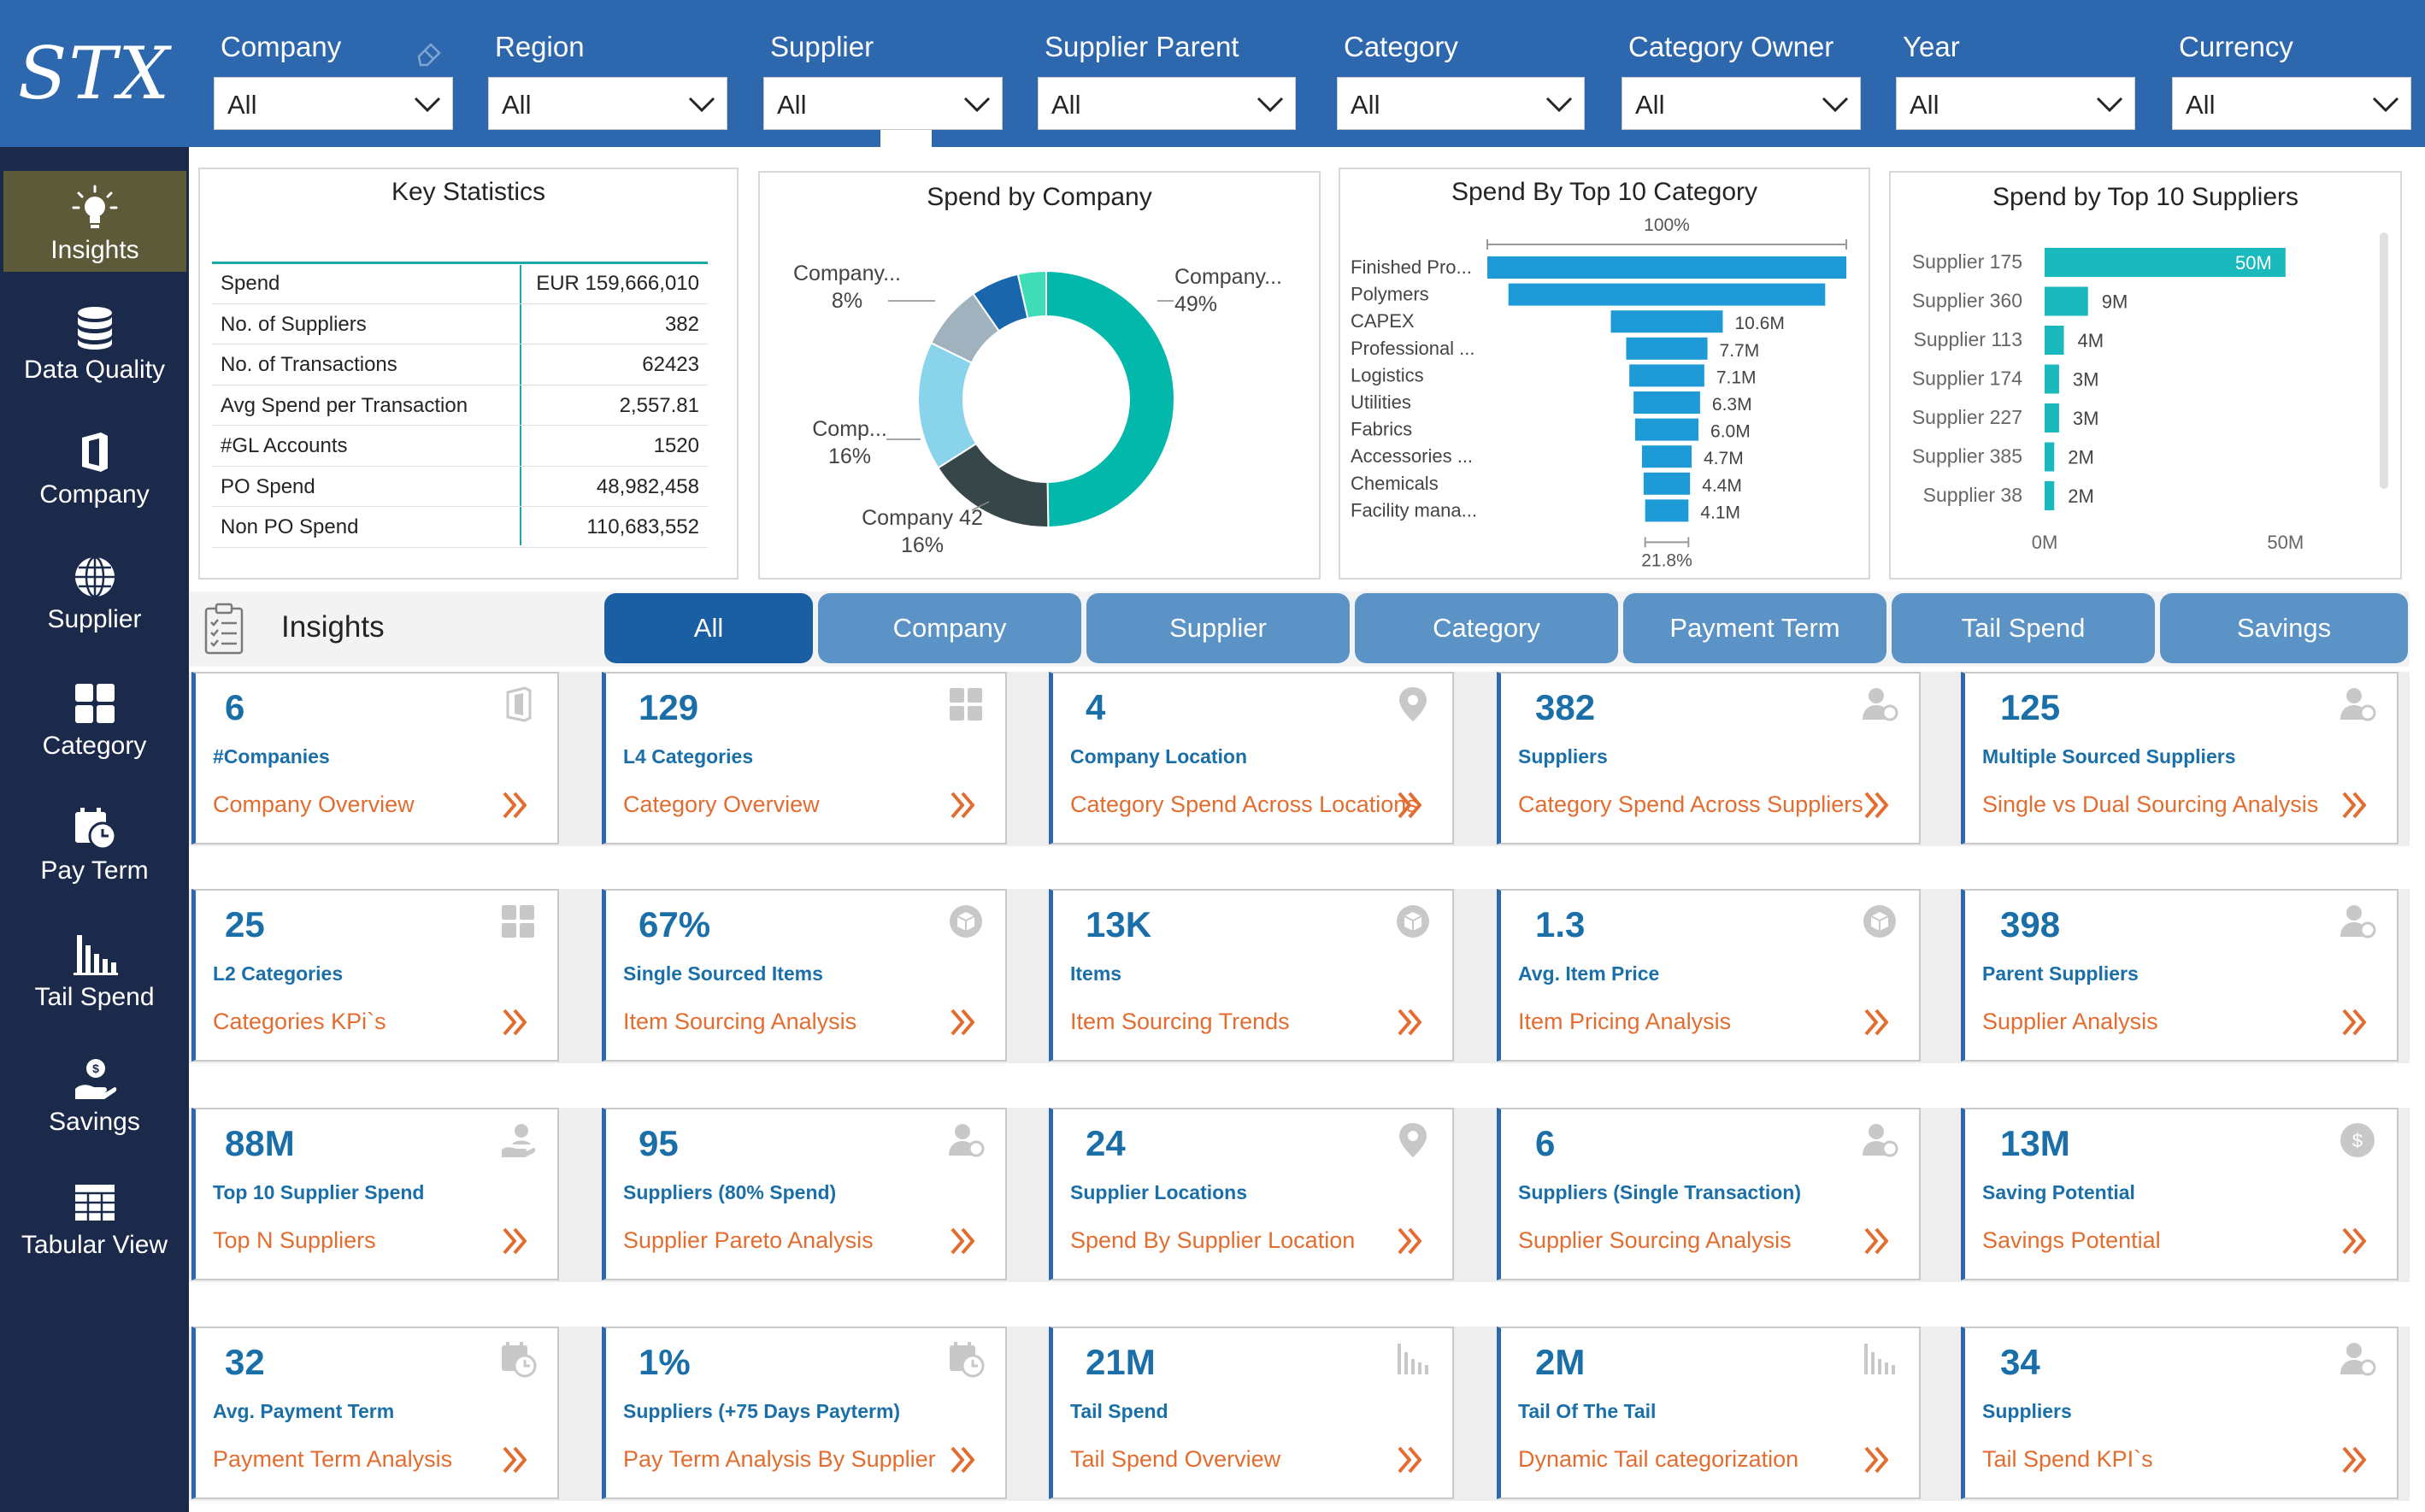  What do you see at coordinates (94, 221) in the screenshot?
I see `sidebar-item-insights: Insights` at bounding box center [94, 221].